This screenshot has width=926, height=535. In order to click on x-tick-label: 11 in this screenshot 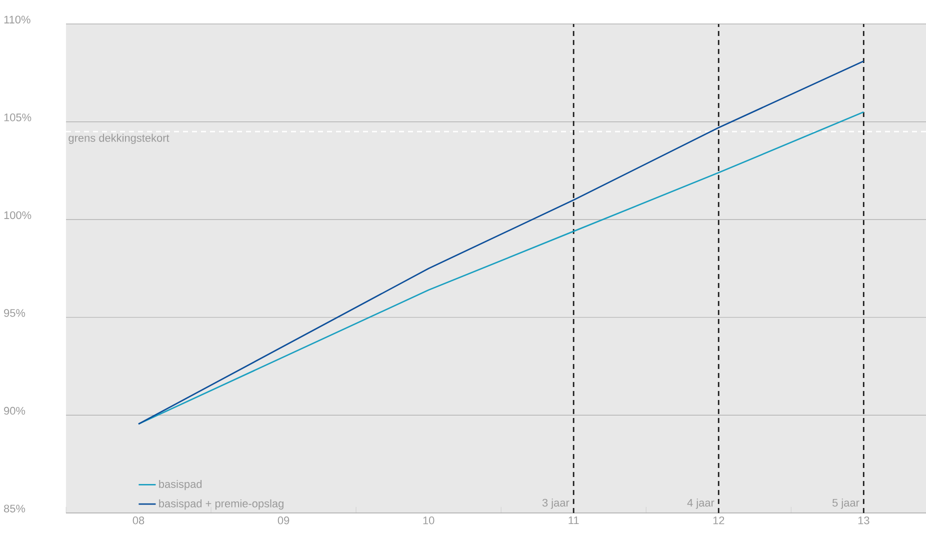, I will do `click(573, 520)`.